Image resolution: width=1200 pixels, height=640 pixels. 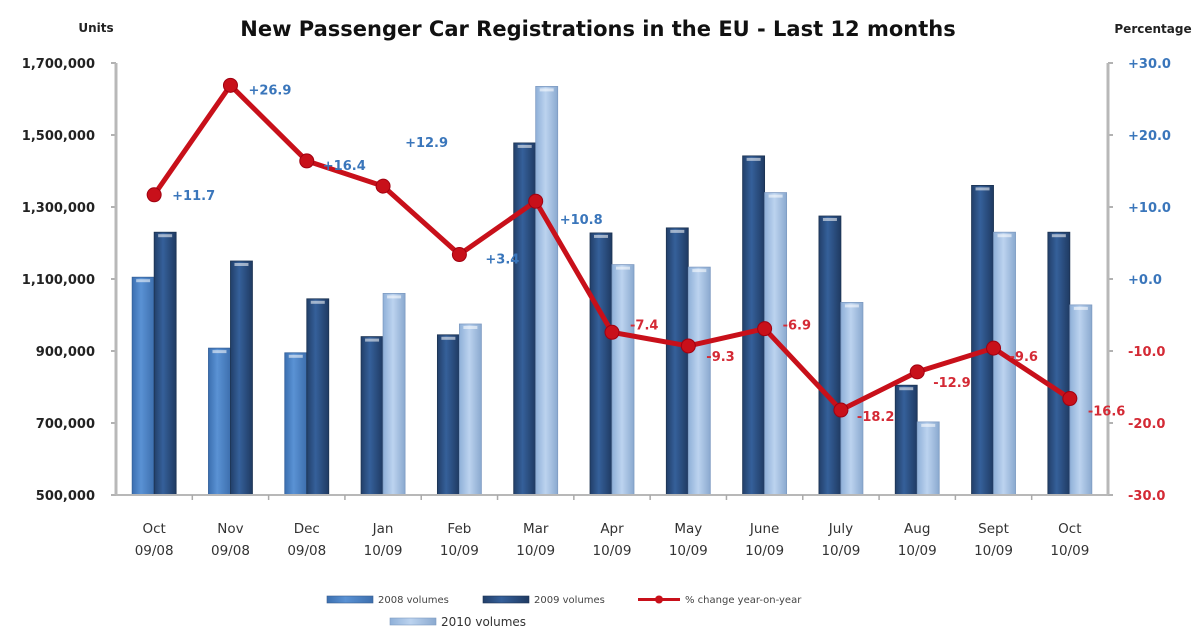 What do you see at coordinates (58, 136) in the screenshot?
I see `y-tick-label: 1,500,000` at bounding box center [58, 136].